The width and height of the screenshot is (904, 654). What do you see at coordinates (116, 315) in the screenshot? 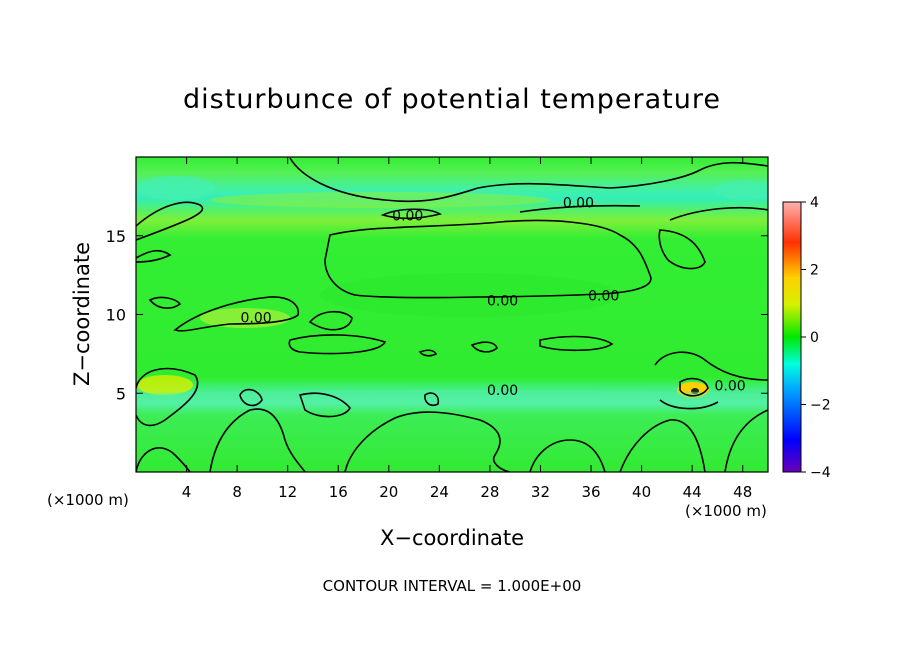
I see `y-tick-label: 10` at bounding box center [116, 315].